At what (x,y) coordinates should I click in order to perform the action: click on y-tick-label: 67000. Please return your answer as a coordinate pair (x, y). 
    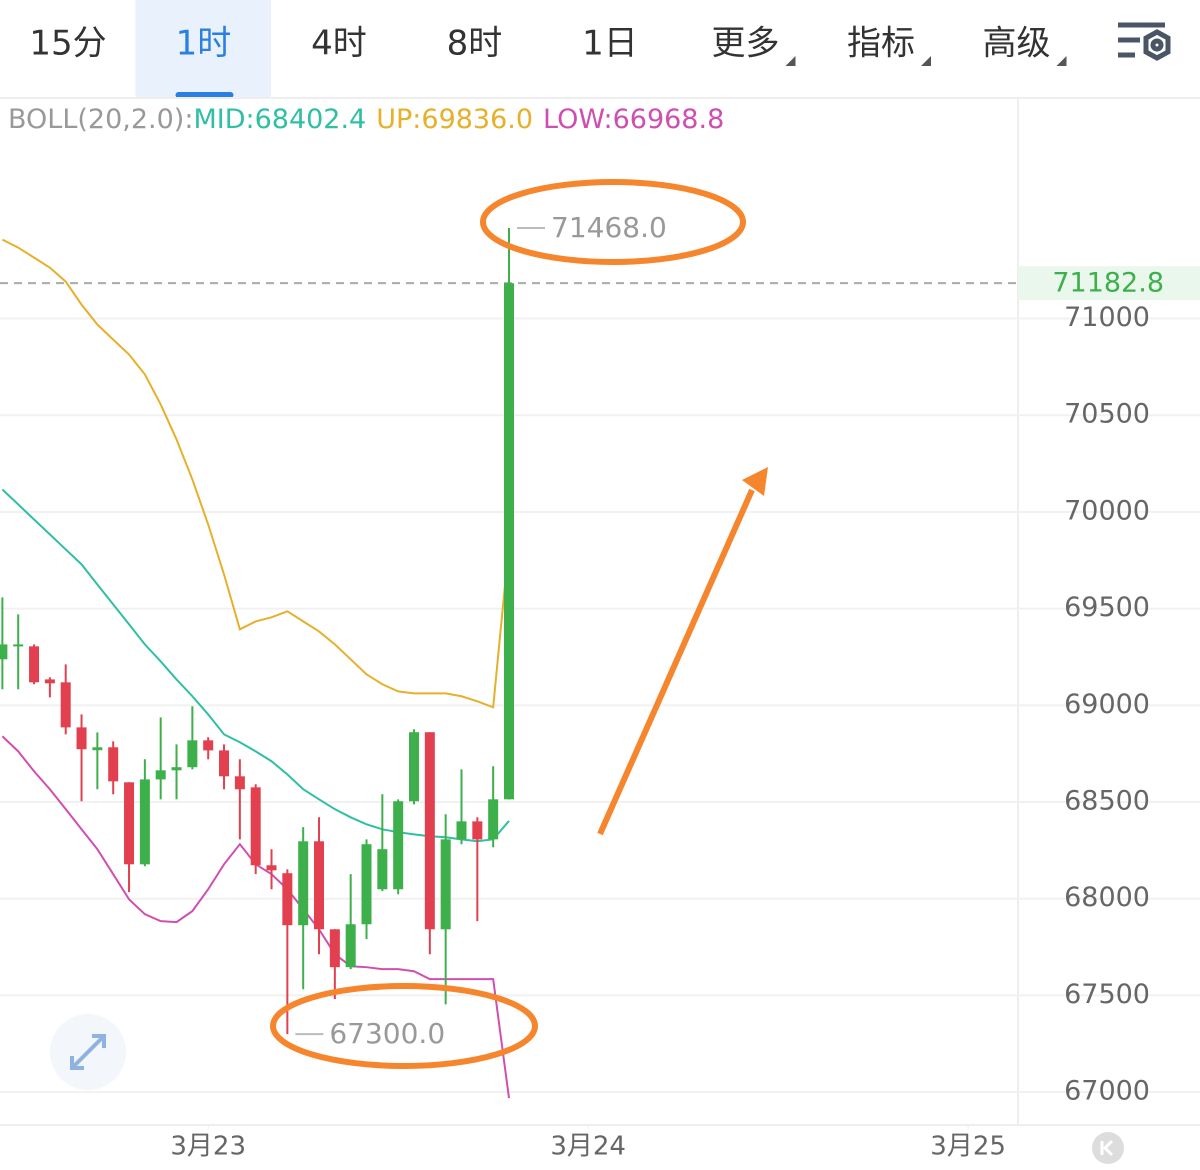
    Looking at the image, I should click on (1107, 1091).